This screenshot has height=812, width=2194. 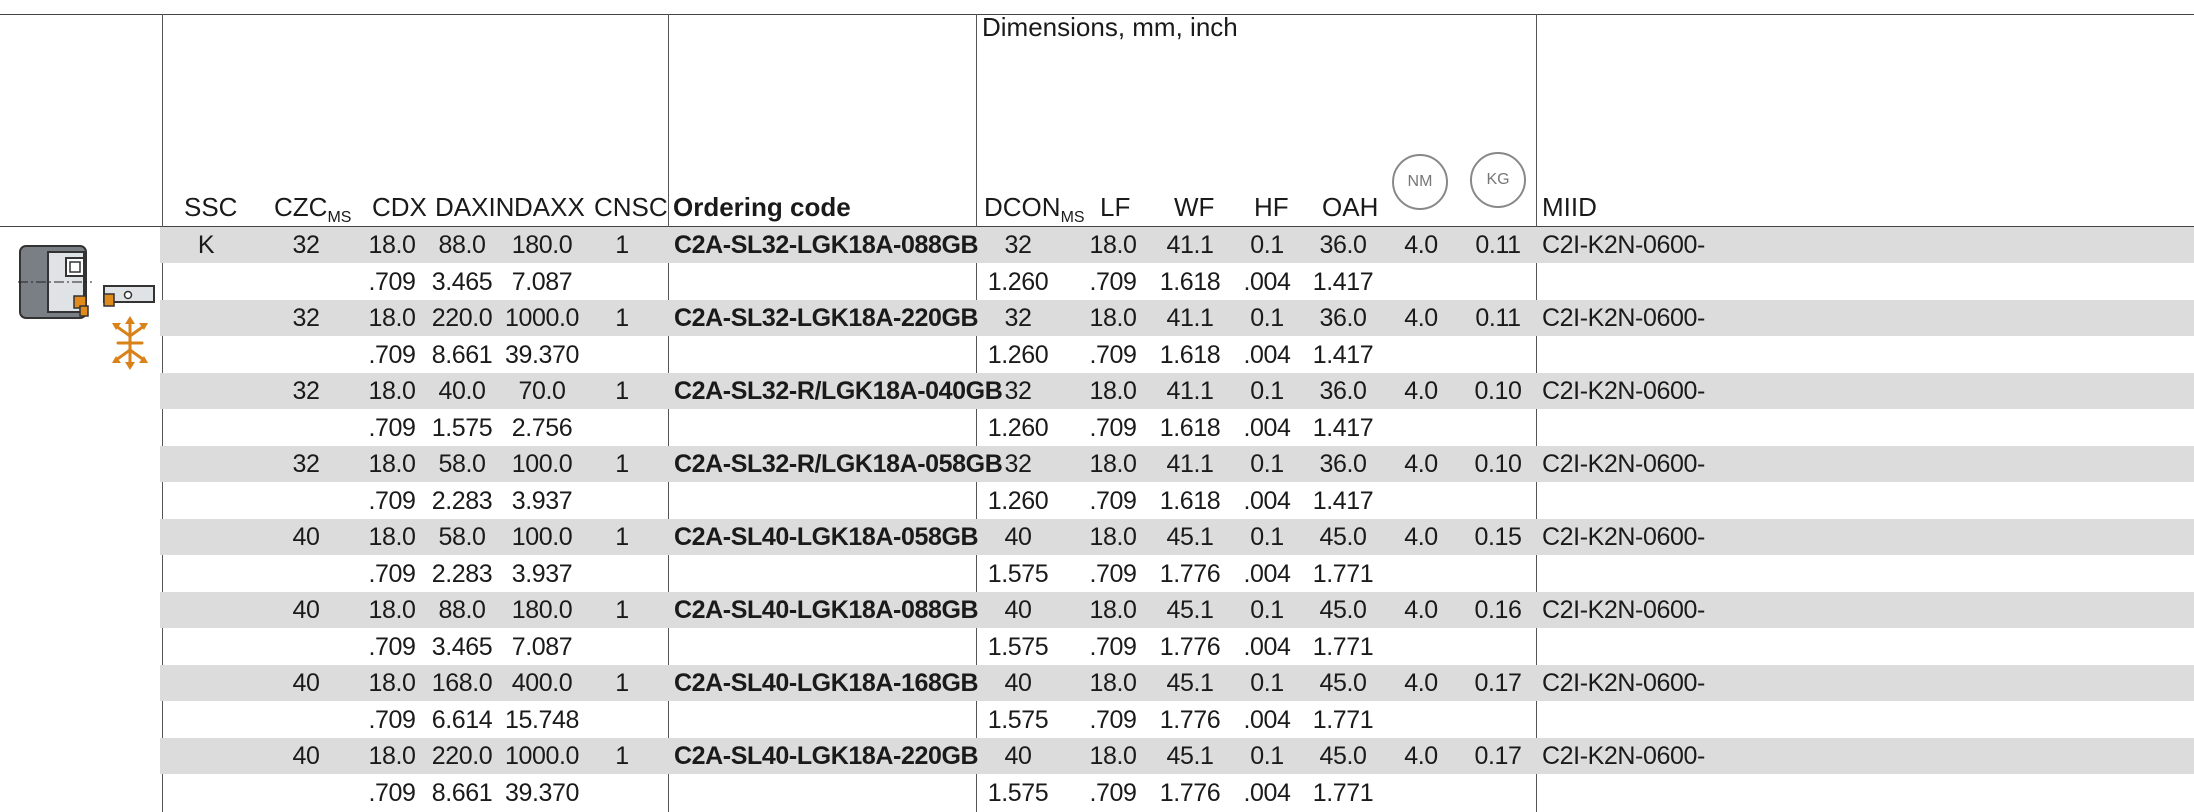 What do you see at coordinates (1018, 756) in the screenshot?
I see `cell-dcon: 40` at bounding box center [1018, 756].